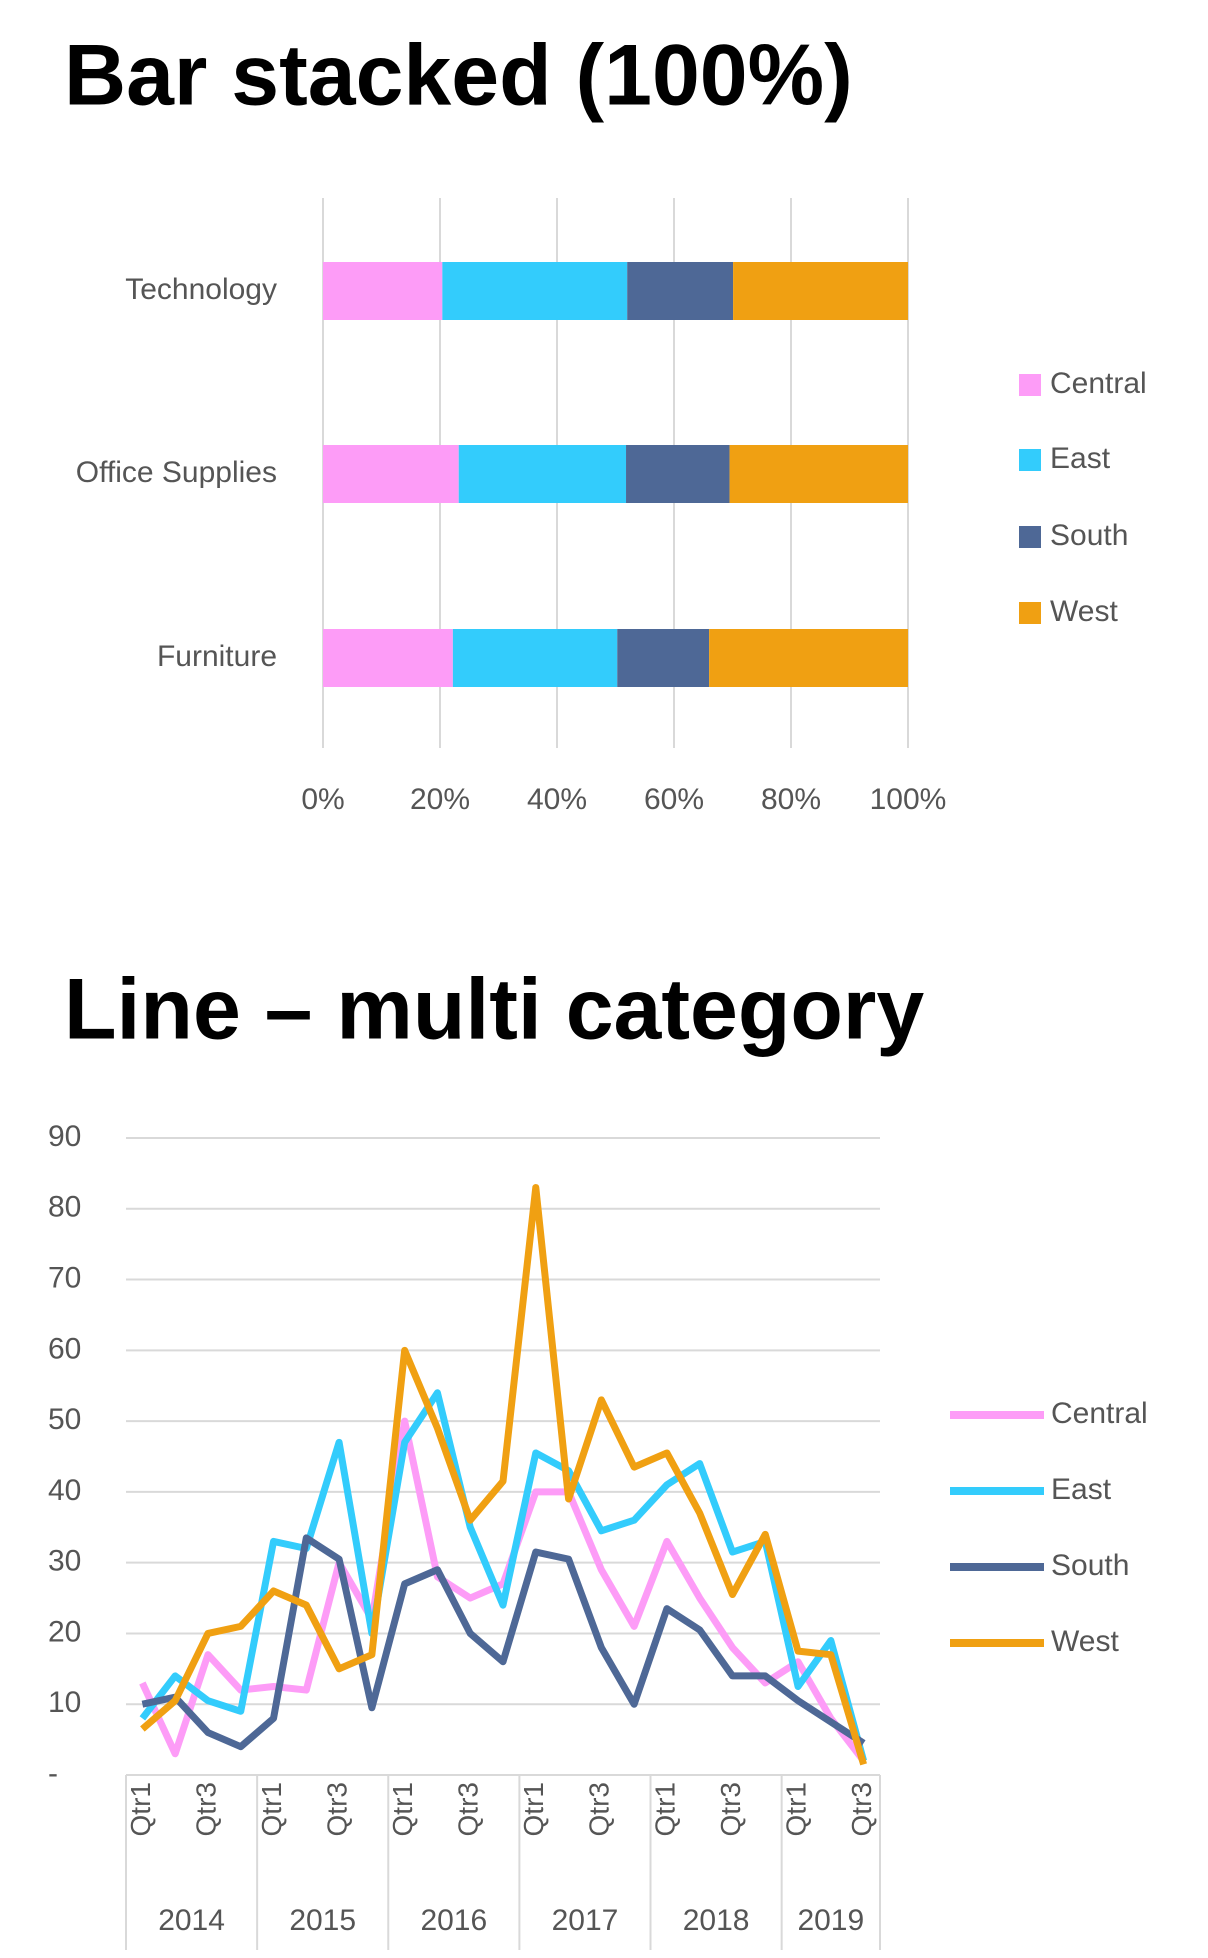  What do you see at coordinates (64, 1277) in the screenshot?
I see `y-tick-label: 70` at bounding box center [64, 1277].